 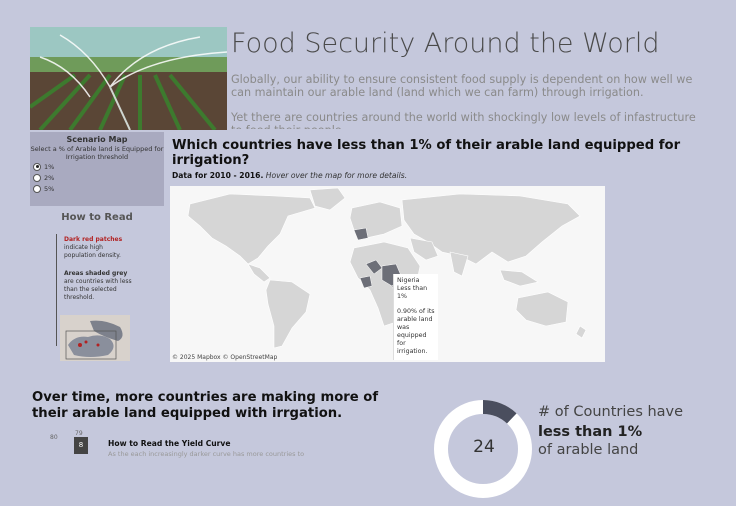 I want to click on scenario-option-5pct: 5%, so click(x=98, y=188).